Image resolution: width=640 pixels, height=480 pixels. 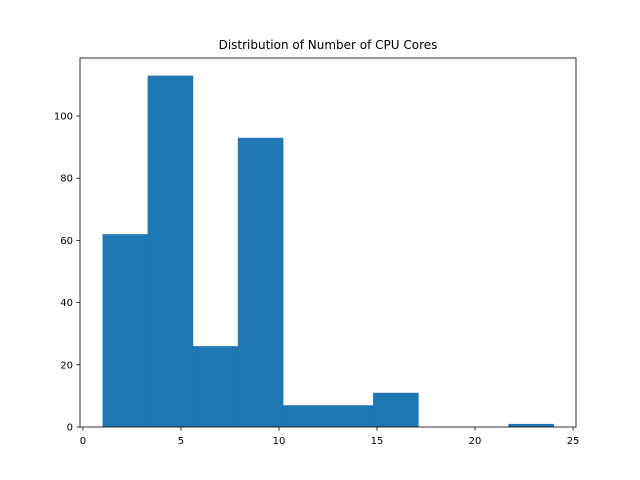 I want to click on chart-title: Distribution of Number of CPU Cores, so click(x=328, y=45).